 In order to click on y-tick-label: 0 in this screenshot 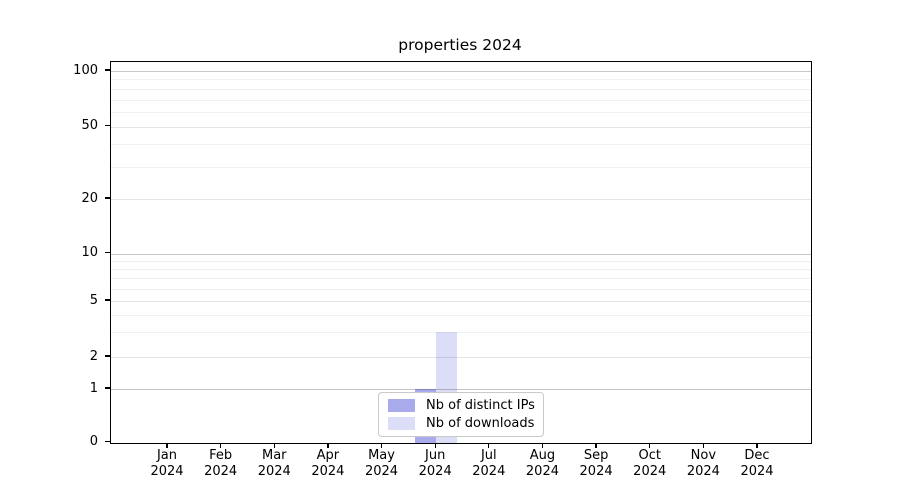, I will do `click(93, 441)`.